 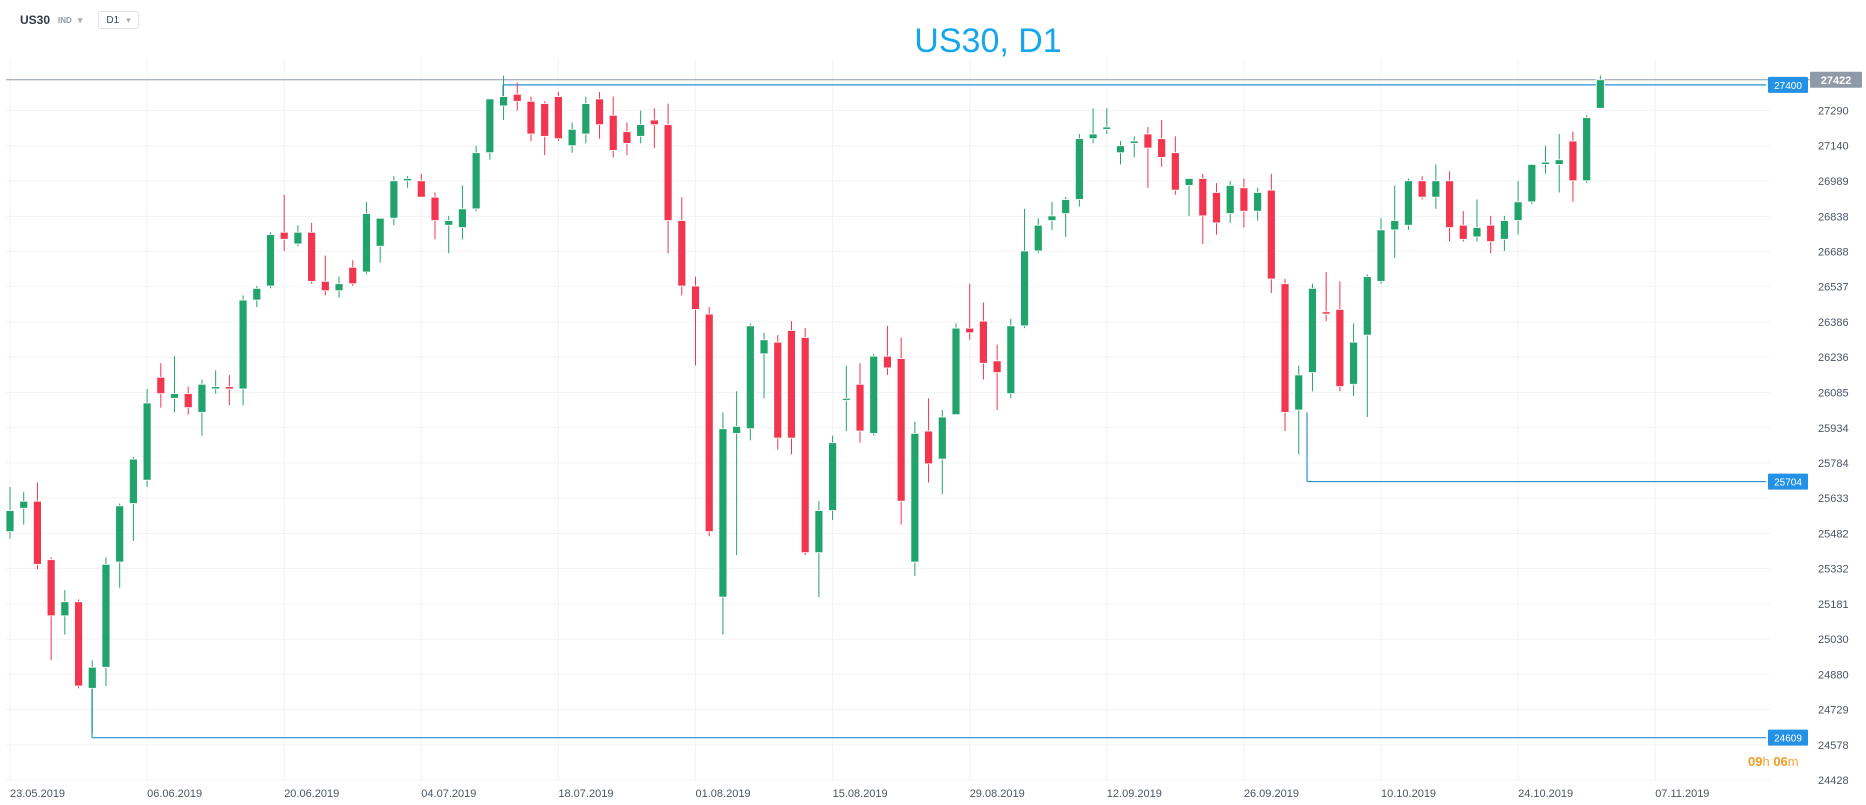 What do you see at coordinates (1833, 746) in the screenshot?
I see `y-axis-tick-label: 24578` at bounding box center [1833, 746].